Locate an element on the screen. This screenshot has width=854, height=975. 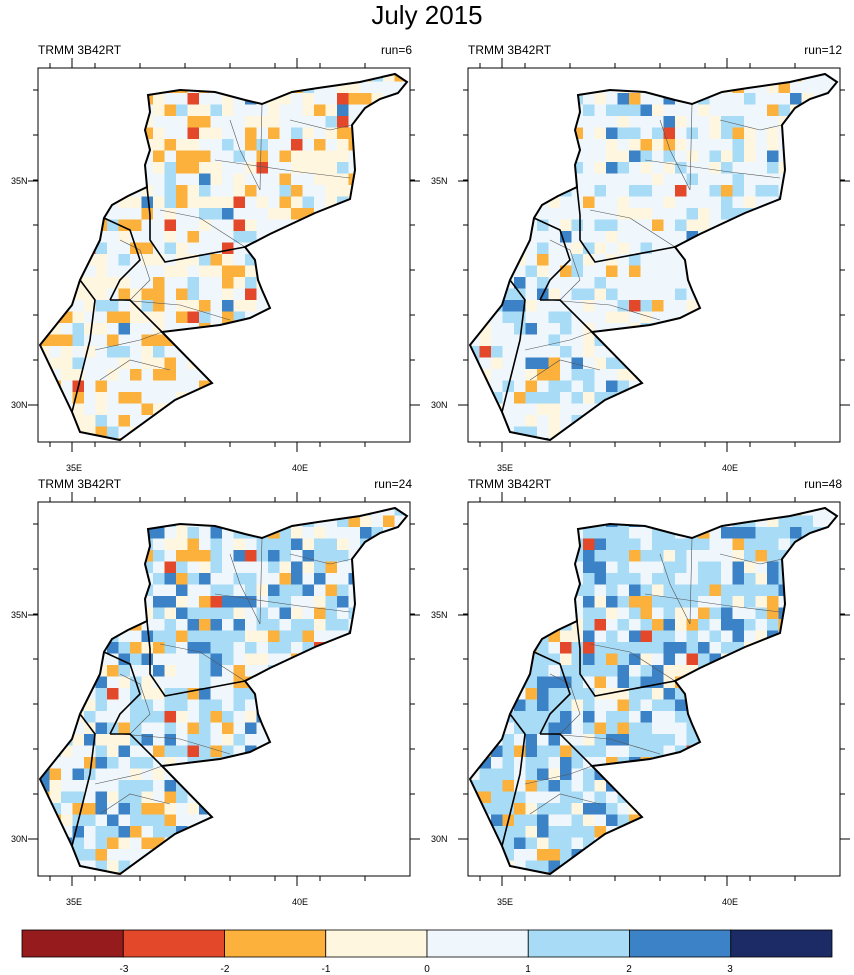
p1-lat-label-30N: 30N is located at coordinates (19, 405).